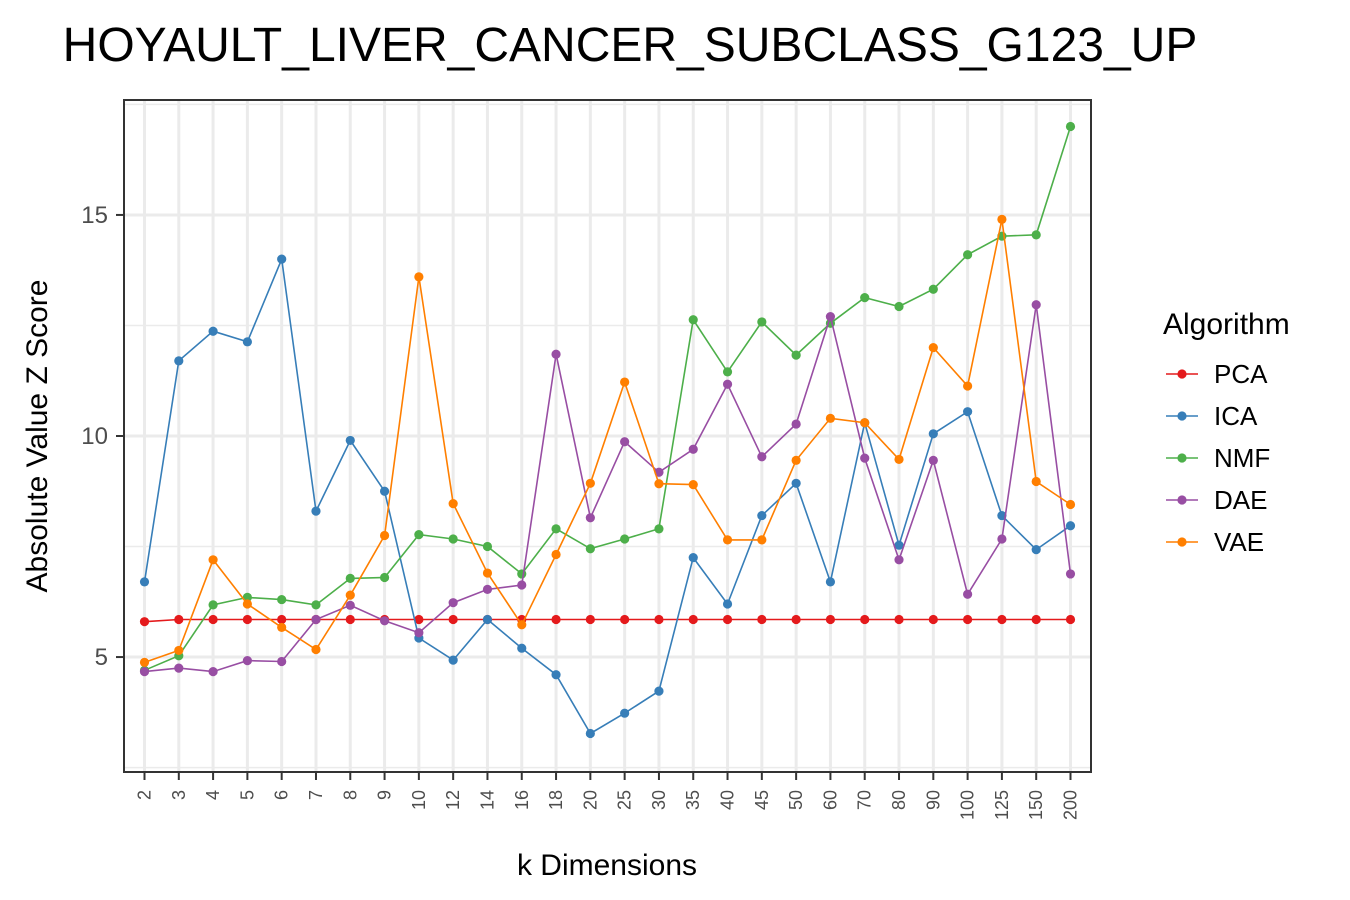  What do you see at coordinates (1182, 500) in the screenshot?
I see `legend-key-point-dae` at bounding box center [1182, 500].